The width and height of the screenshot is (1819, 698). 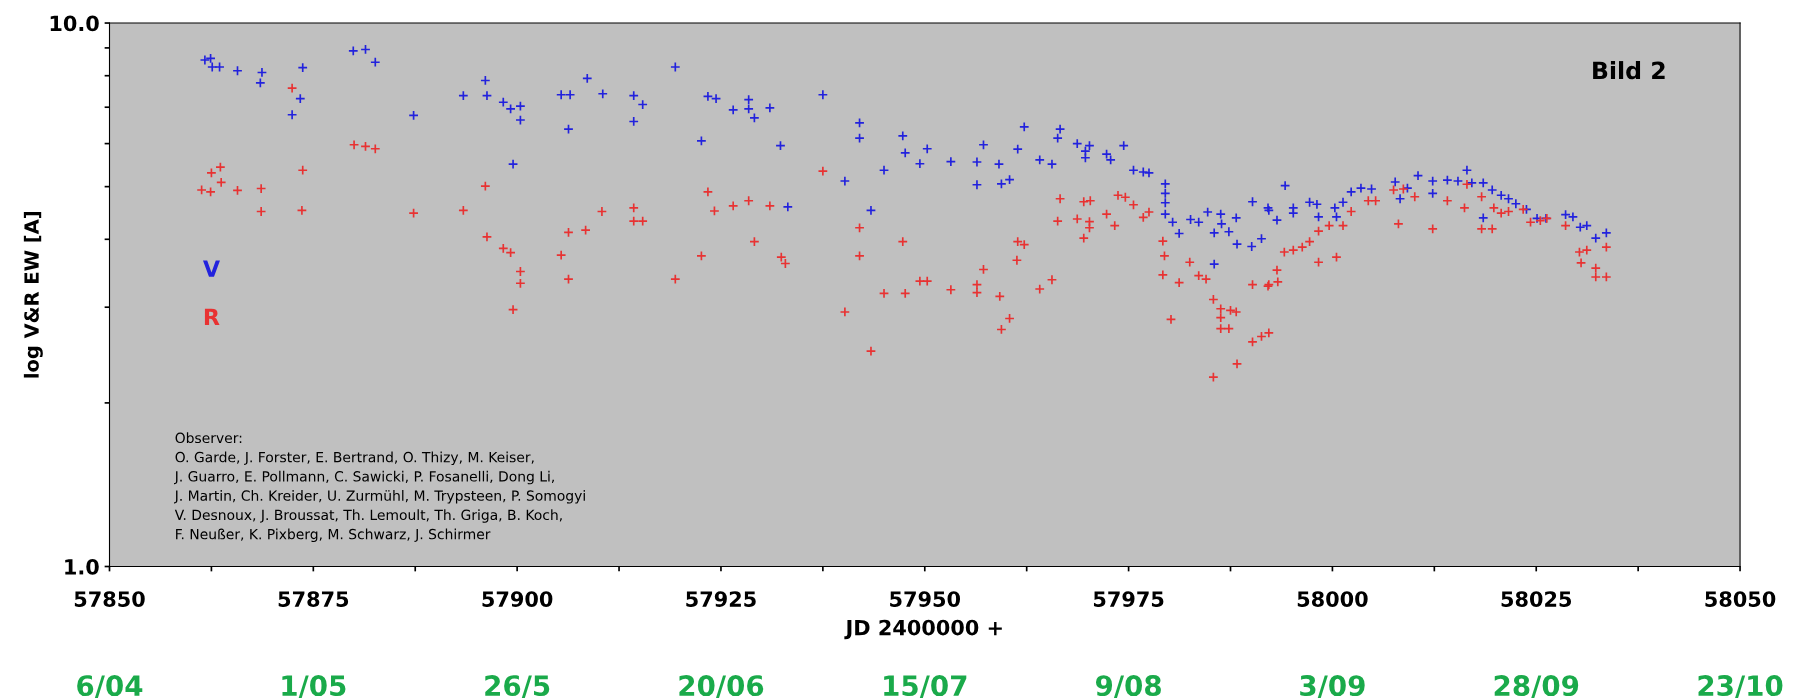 I want to click on x2-tick-label: 3/09, so click(x=1332, y=686).